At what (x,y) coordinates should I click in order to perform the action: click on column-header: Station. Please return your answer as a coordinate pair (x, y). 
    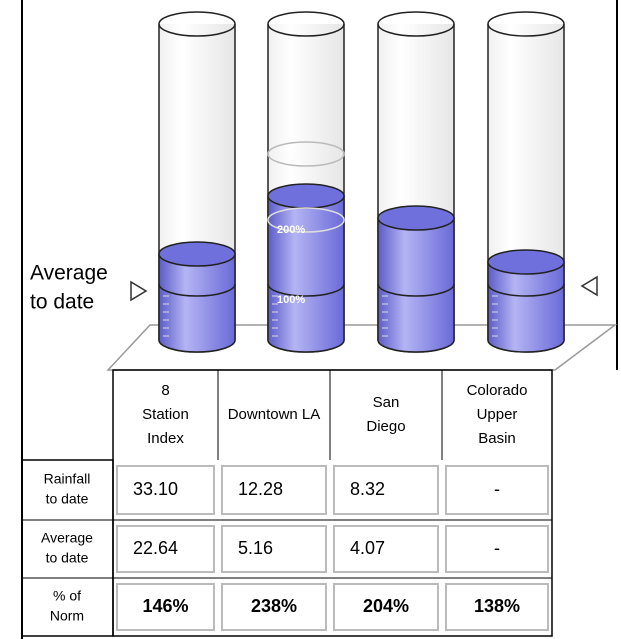
    Looking at the image, I should click on (165, 414).